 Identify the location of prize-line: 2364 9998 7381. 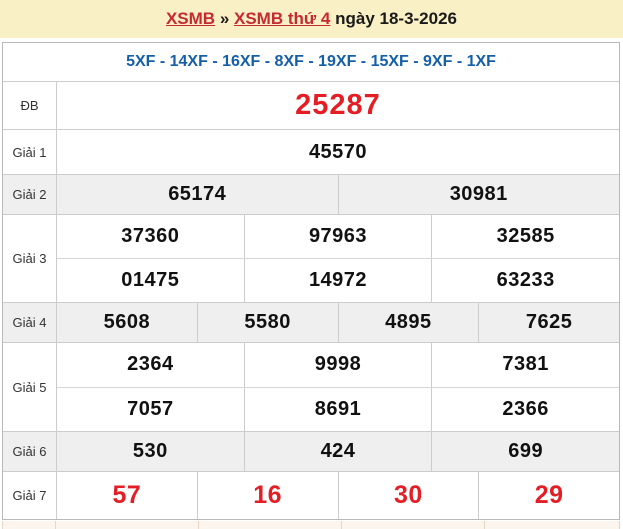
(338, 365).